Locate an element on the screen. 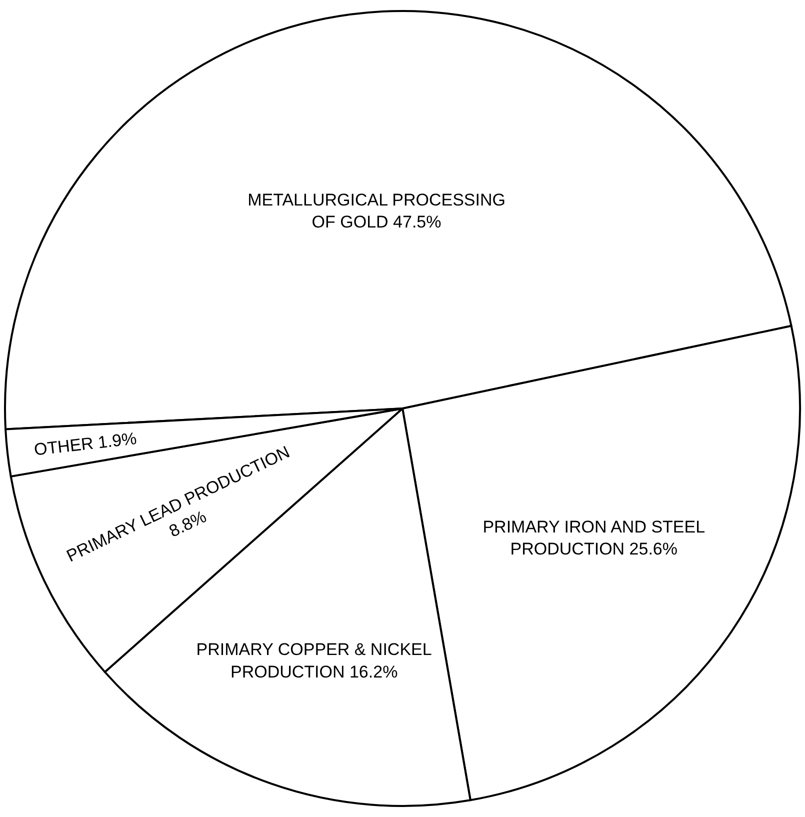 This screenshot has width=805, height=817. slice-label: PRIMARY IRON AND STEEL PRODUCTION 25.6% is located at coordinates (594, 538).